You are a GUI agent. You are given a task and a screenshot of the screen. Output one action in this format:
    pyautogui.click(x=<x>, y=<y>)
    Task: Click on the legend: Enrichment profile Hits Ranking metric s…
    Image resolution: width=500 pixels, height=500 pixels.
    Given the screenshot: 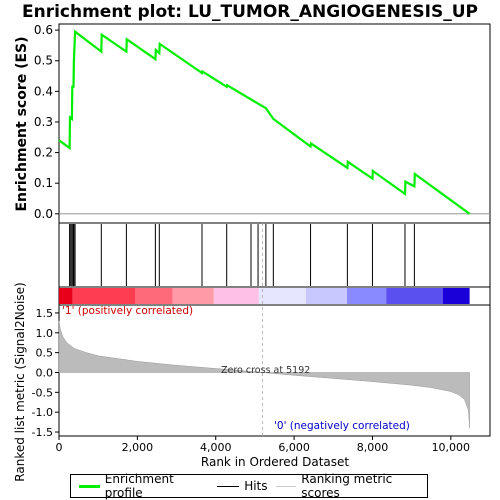 What is the action you would take?
    pyautogui.click(x=249, y=486)
    